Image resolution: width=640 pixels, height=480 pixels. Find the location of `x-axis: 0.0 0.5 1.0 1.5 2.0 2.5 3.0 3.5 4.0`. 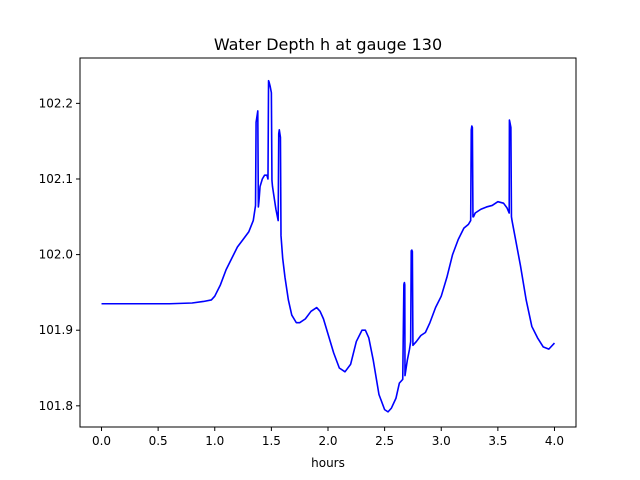

x-axis: 0.0 0.5 1.0 1.5 2.0 2.5 3.0 3.5 4.0 is located at coordinates (328, 437).